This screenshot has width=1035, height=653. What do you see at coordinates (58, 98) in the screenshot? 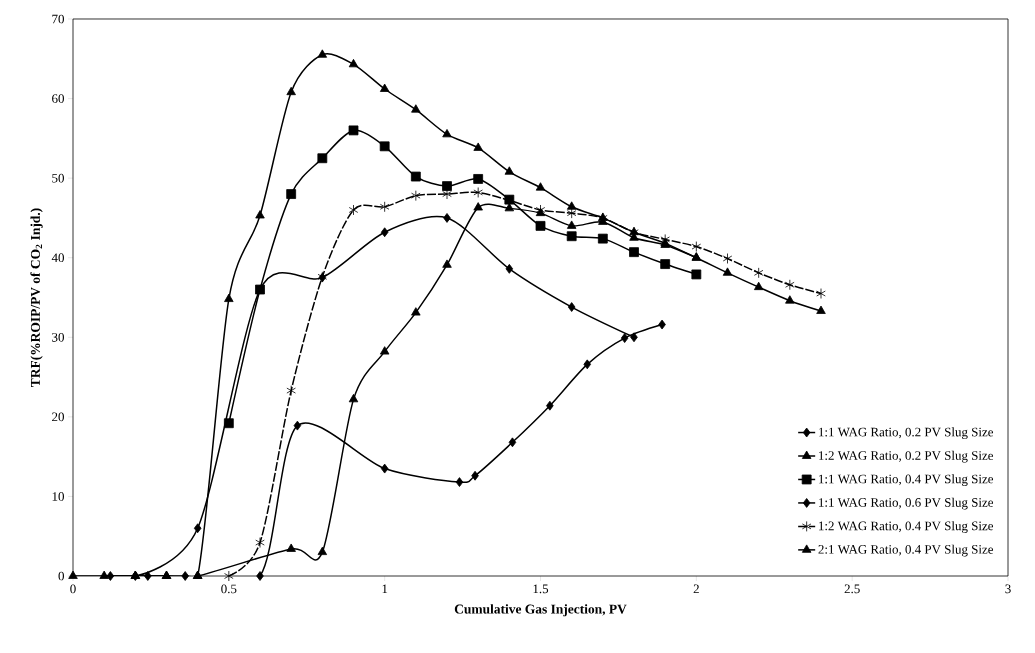
I see `y-tick-label: 60` at bounding box center [58, 98].